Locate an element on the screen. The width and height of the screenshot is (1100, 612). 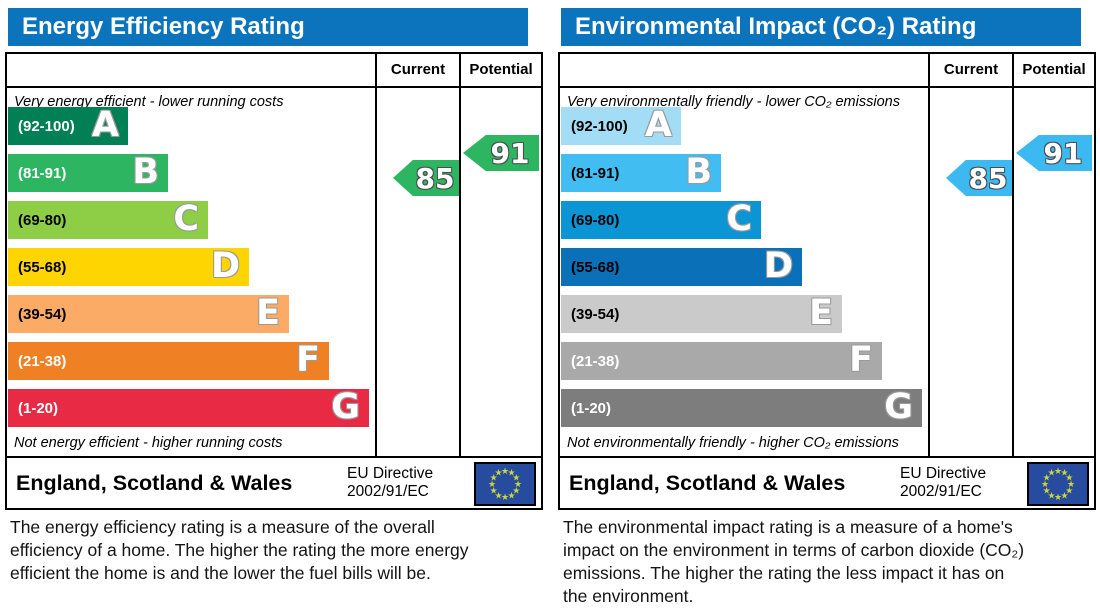
energy-title-bar: Energy Efficiency Rating is located at coordinates (268, 27).